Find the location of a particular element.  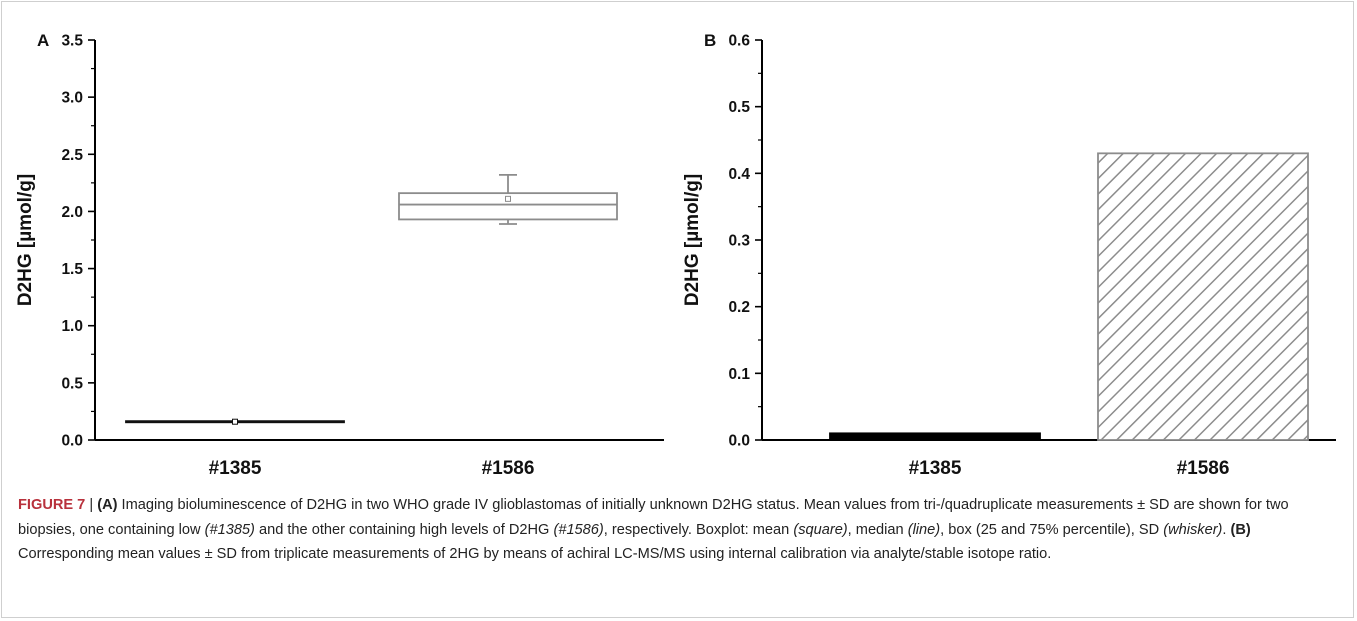

panel-a-box is located at coordinates (508, 206).